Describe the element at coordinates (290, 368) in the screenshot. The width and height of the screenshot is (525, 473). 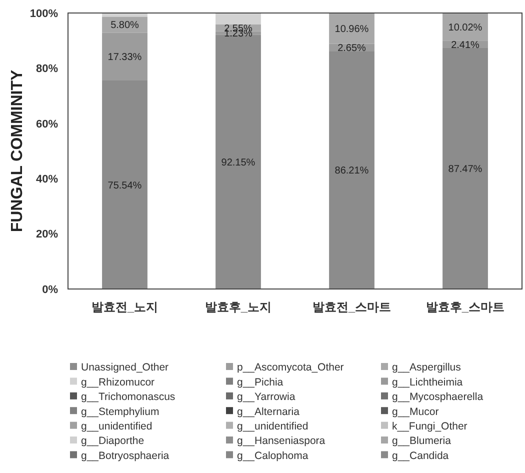
I see `legend-label: p__Ascomycota_Other` at that location.